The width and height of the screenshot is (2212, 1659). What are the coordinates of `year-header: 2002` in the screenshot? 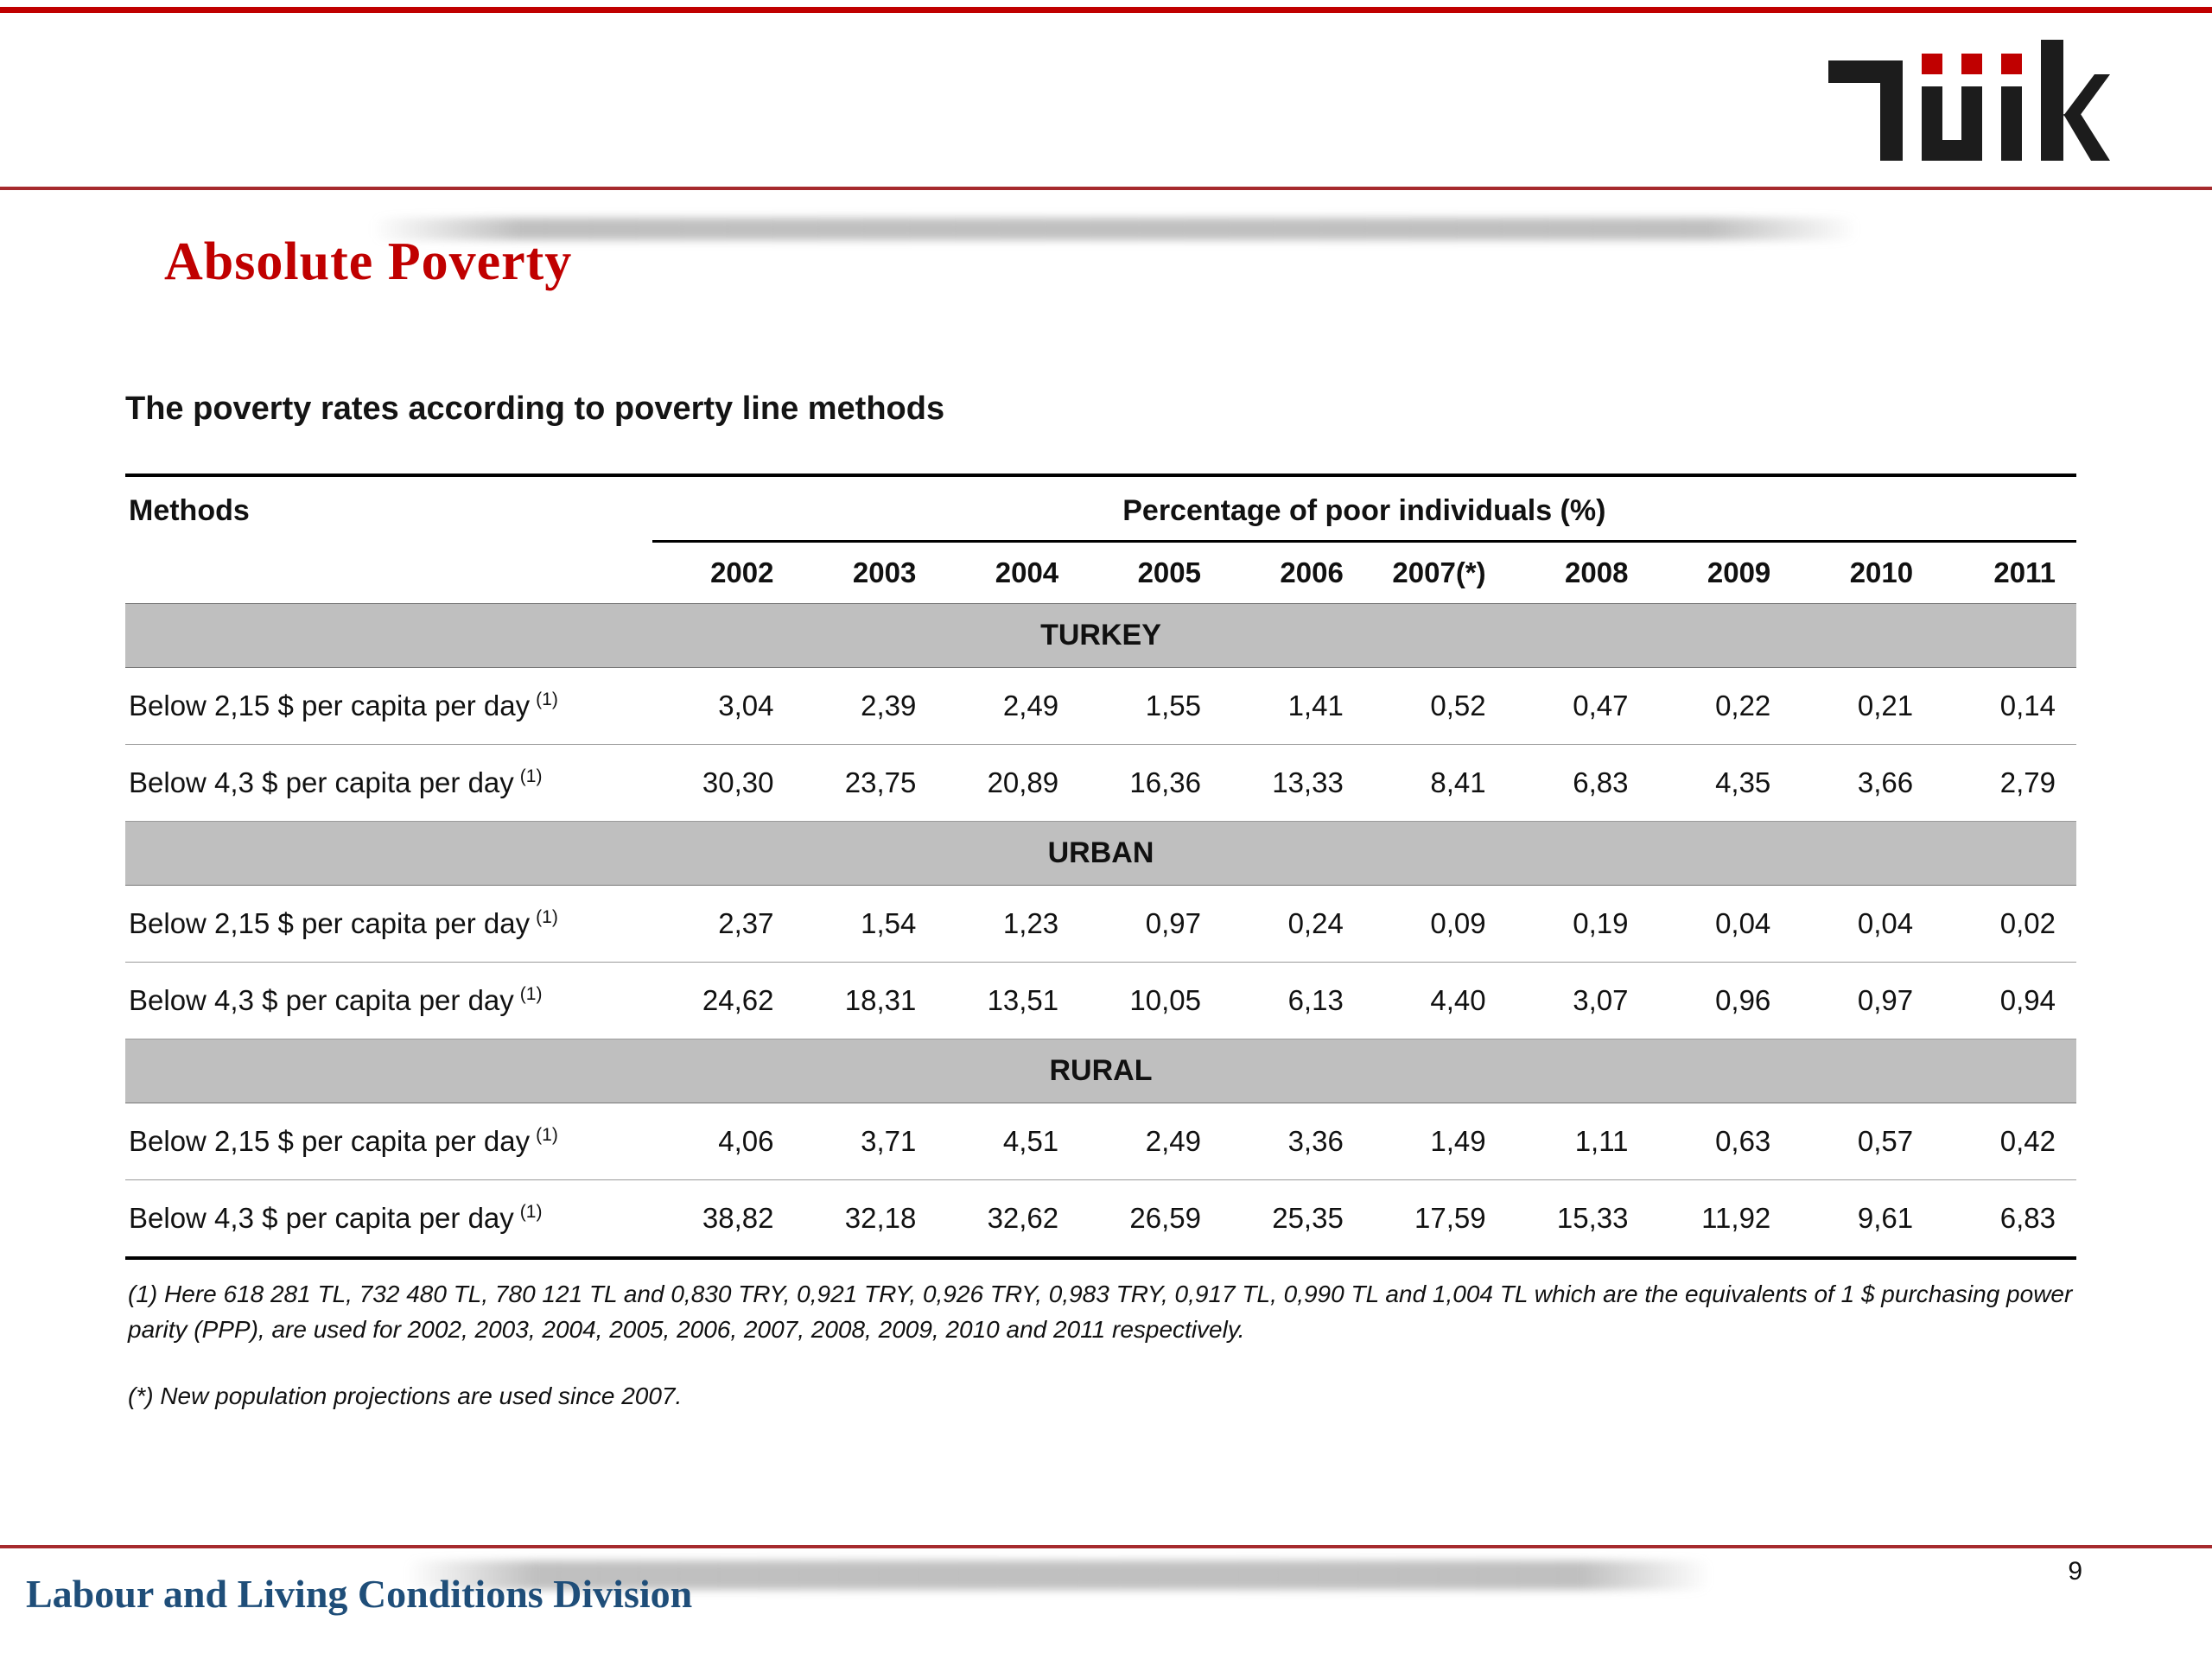 It's located at (742, 572).